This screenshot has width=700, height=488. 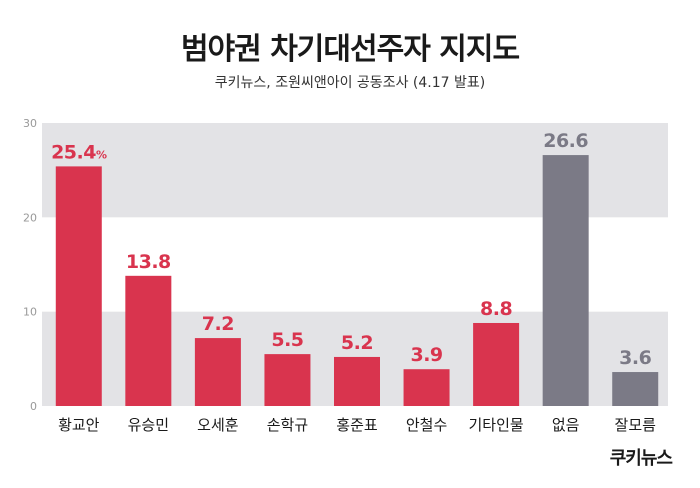 What do you see at coordinates (30, 123) in the screenshot?
I see `y-tick-label: 30` at bounding box center [30, 123].